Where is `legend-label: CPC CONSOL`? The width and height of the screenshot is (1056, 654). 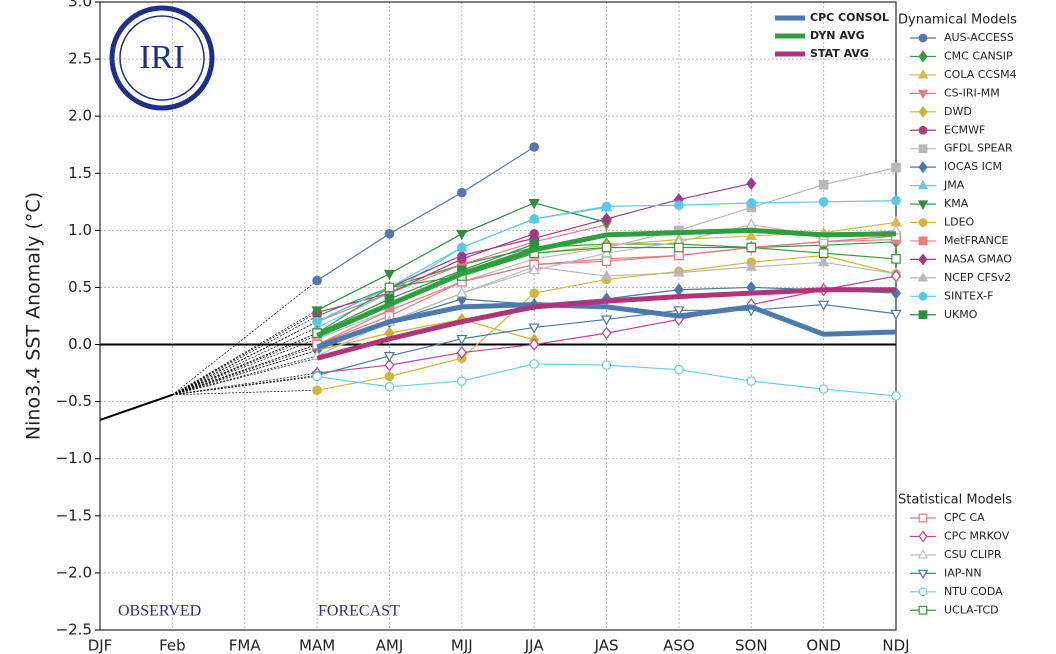
legend-label: CPC CONSOL is located at coordinates (849, 17).